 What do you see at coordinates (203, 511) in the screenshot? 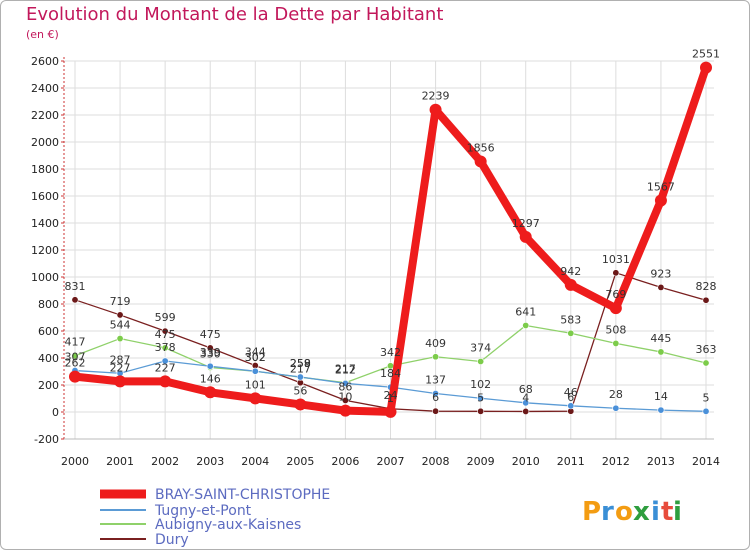
I see `legend-label: Tugny-et-Pont` at bounding box center [203, 511].